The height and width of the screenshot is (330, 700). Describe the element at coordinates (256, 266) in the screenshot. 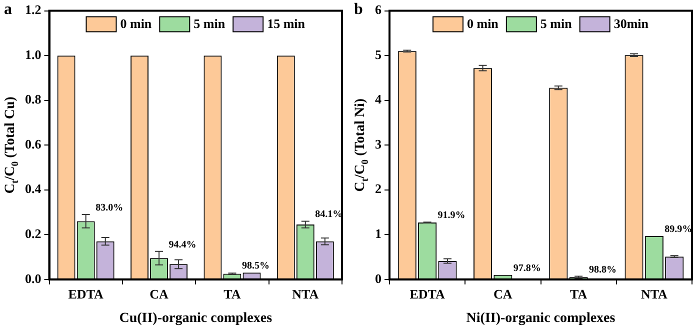

I see `annotation: 98.5%` at that location.